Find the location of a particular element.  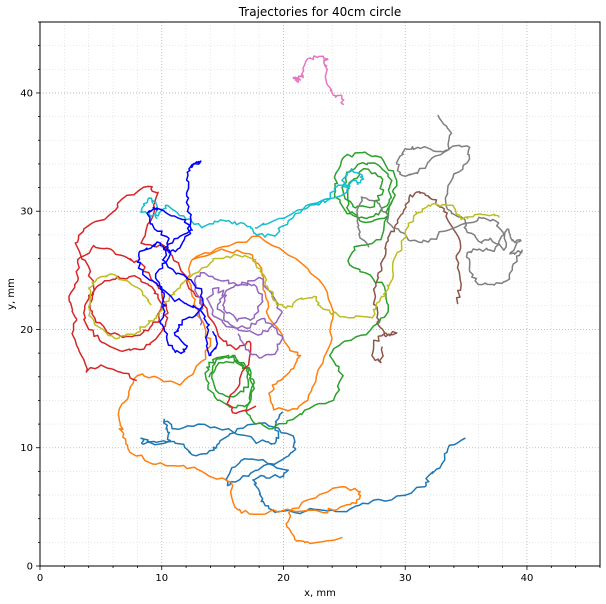

x-axis-label: x, mm is located at coordinates (320, 593).